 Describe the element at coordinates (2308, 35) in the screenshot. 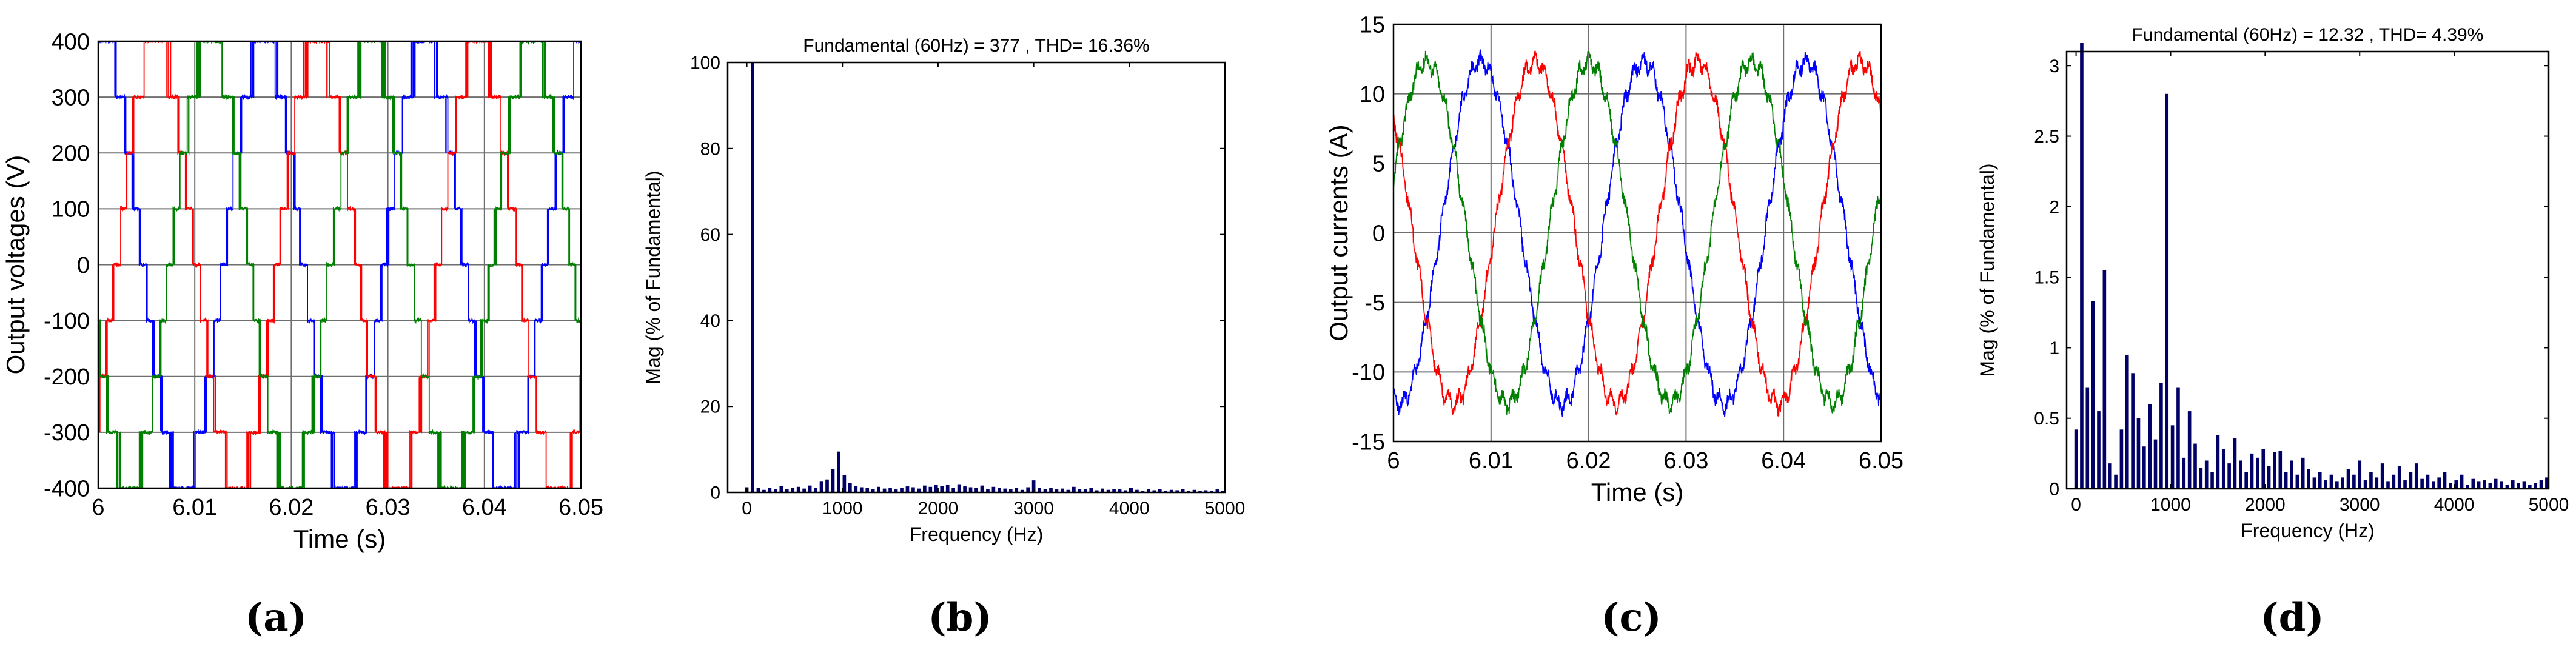

I see `chart-title: Fundamental (60Hz) = 12.32 , THD= 4.39%` at that location.